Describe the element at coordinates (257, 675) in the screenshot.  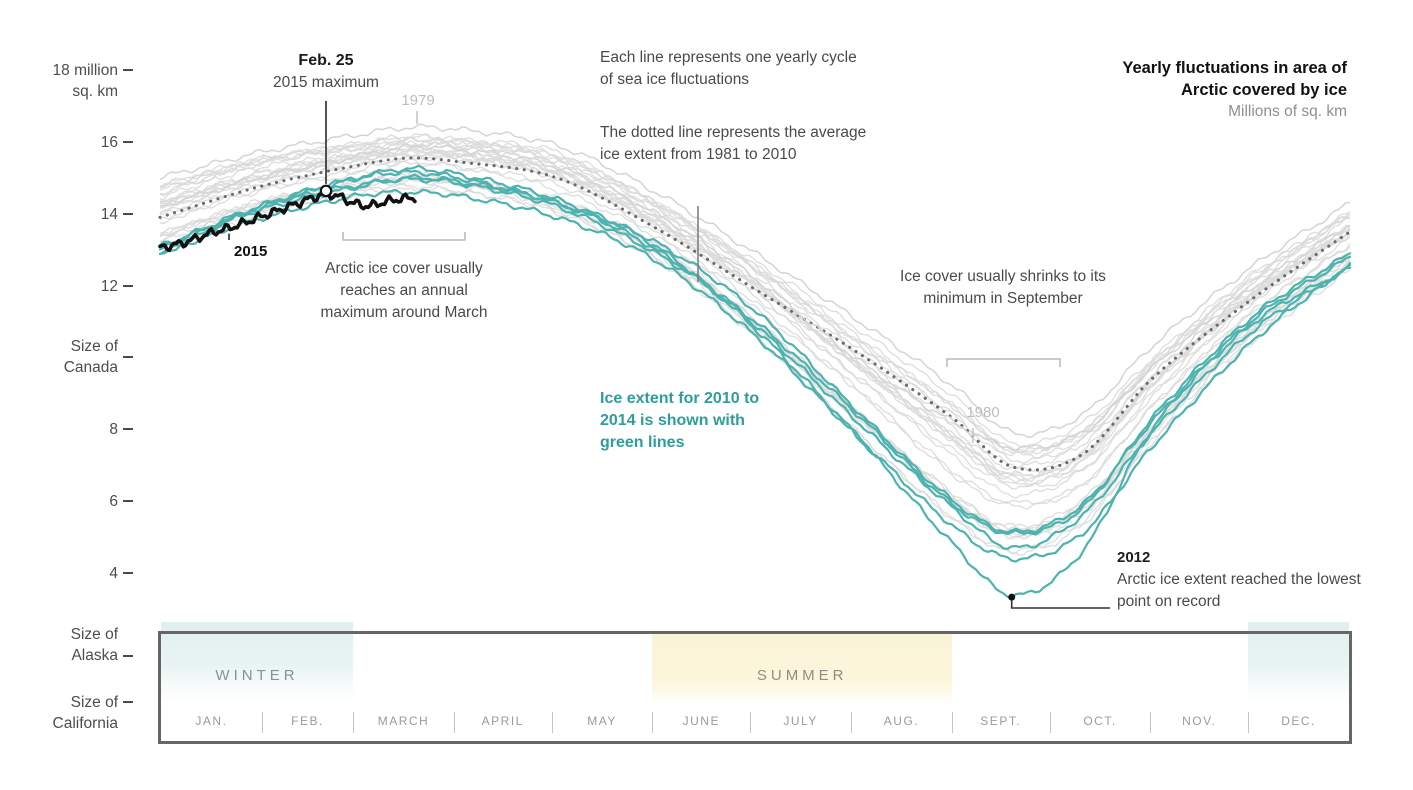
I see `season-label-winter: WINTER` at that location.